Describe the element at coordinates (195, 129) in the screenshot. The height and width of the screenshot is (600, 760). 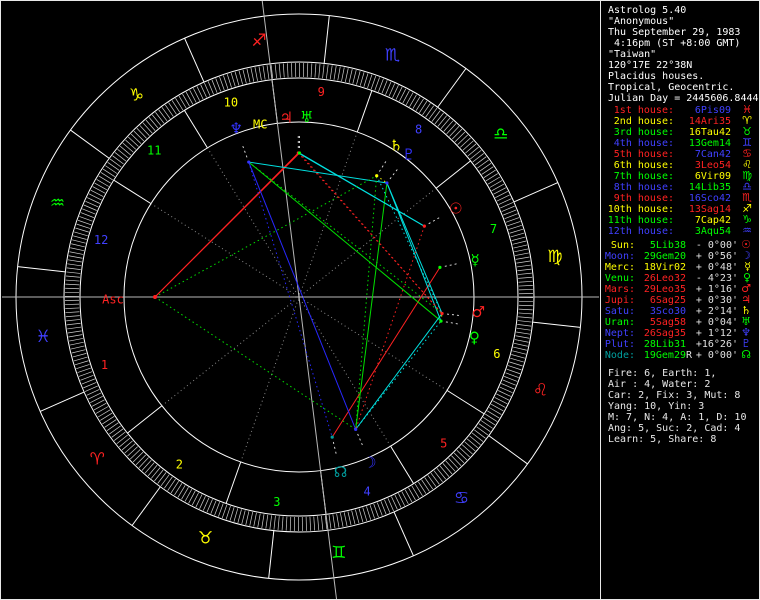
I see `house-cusp-spoke` at that location.